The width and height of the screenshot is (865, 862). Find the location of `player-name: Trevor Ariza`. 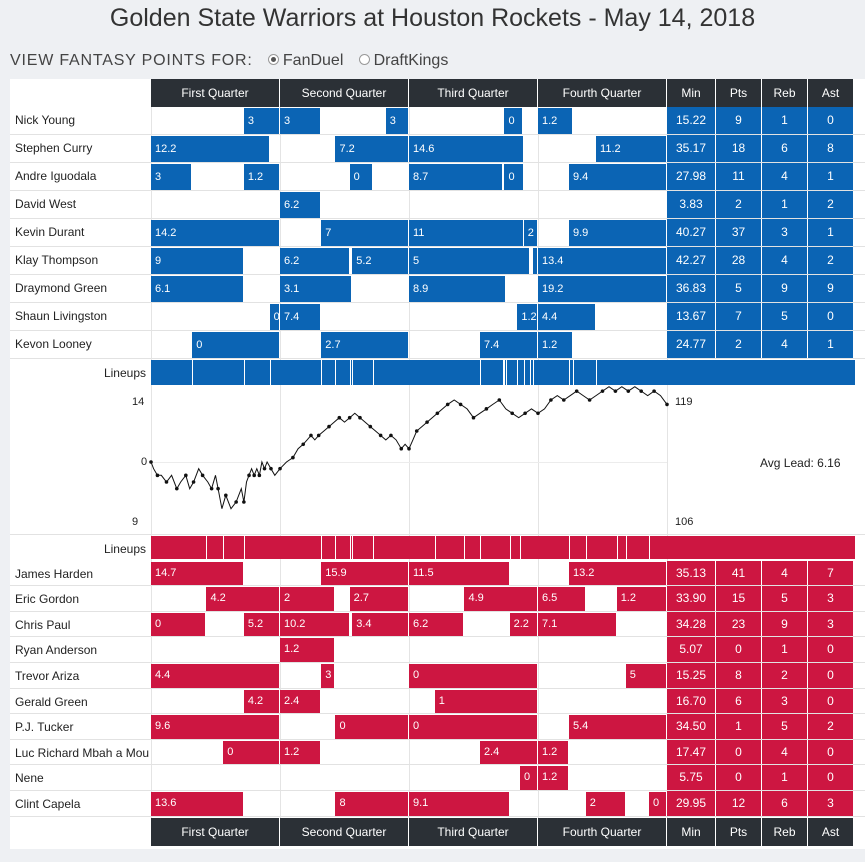

player-name: Trevor Ariza is located at coordinates (47, 676).